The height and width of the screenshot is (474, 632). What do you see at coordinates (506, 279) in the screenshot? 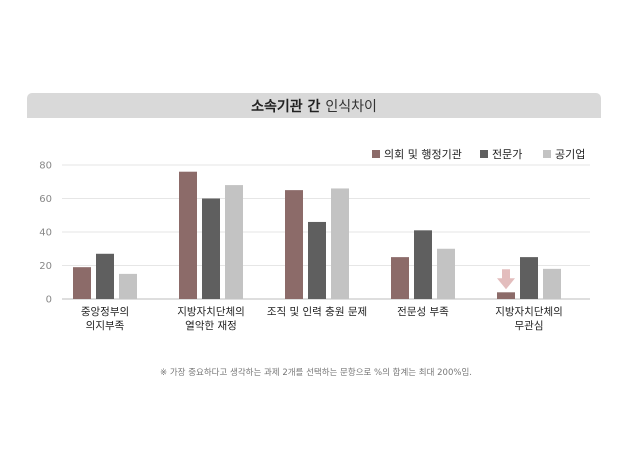
I see `down-arrow-icon` at bounding box center [506, 279].